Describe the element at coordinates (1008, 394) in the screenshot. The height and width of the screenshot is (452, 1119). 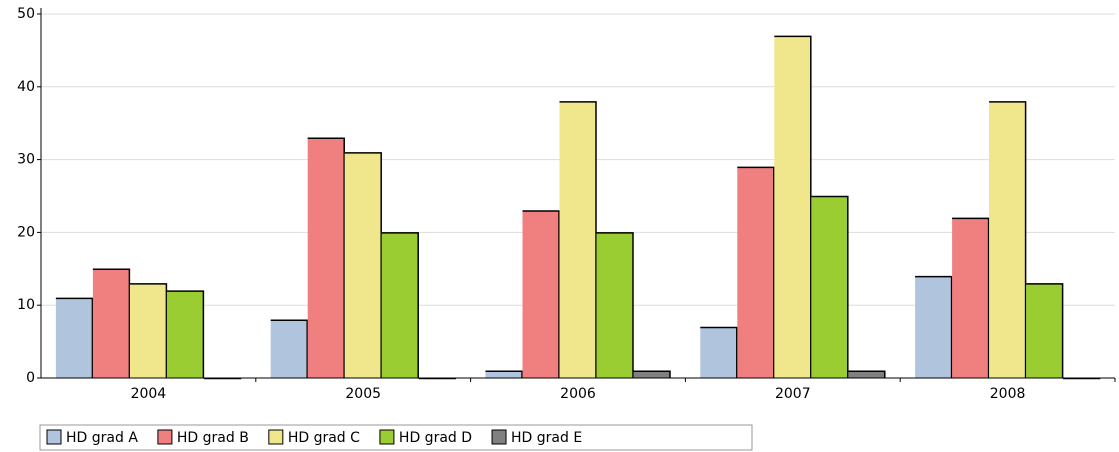
I see `x-tick-label: 2008` at that location.